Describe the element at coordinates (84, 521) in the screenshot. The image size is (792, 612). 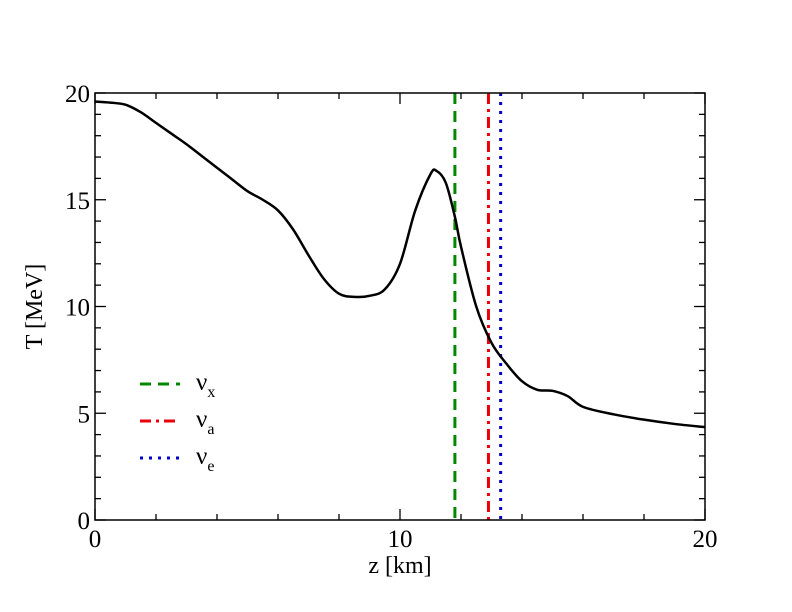
I see `y-tick-label: 0` at that location.